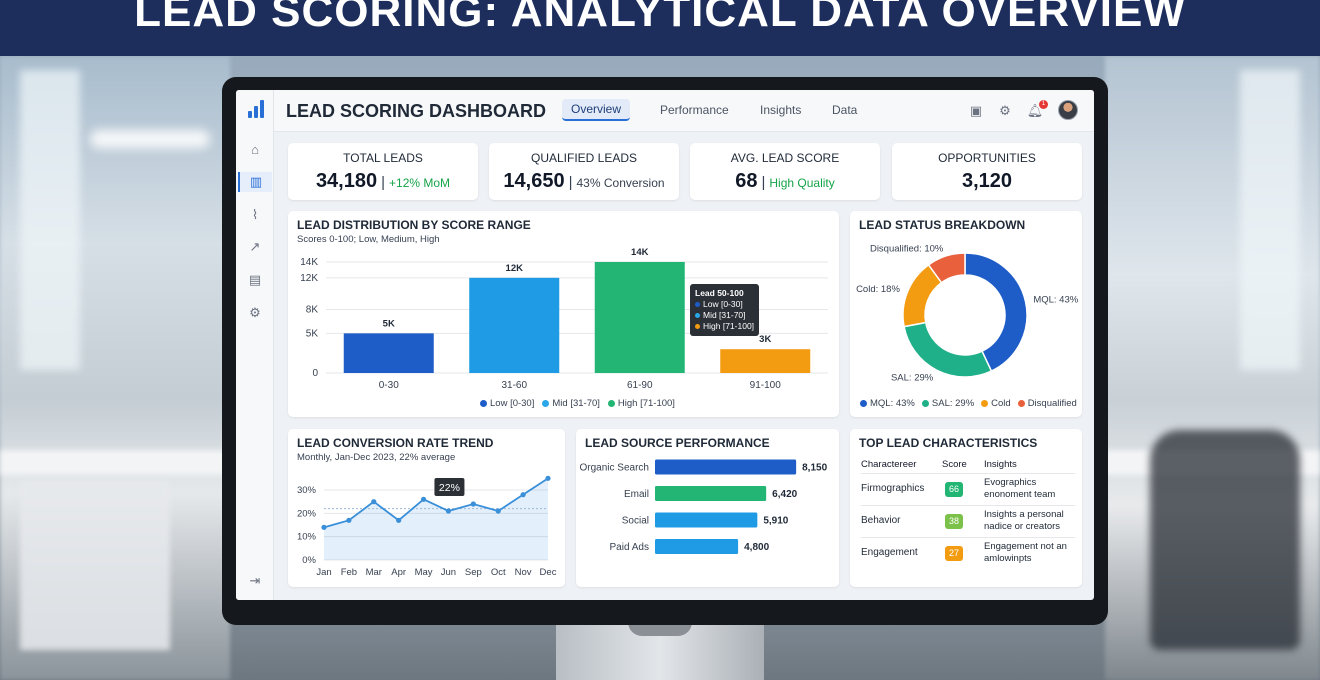 The width and height of the screenshot is (1320, 680). Describe the element at coordinates (548, 572) in the screenshot. I see `x-tick-label: Dec` at that location.